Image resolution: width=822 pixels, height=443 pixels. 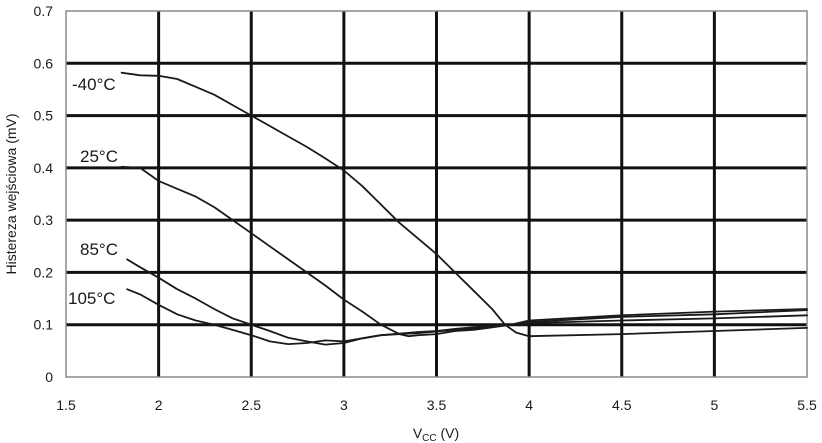 What do you see at coordinates (44, 116) in the screenshot?
I see `y-tick-label: 0.5` at bounding box center [44, 116].